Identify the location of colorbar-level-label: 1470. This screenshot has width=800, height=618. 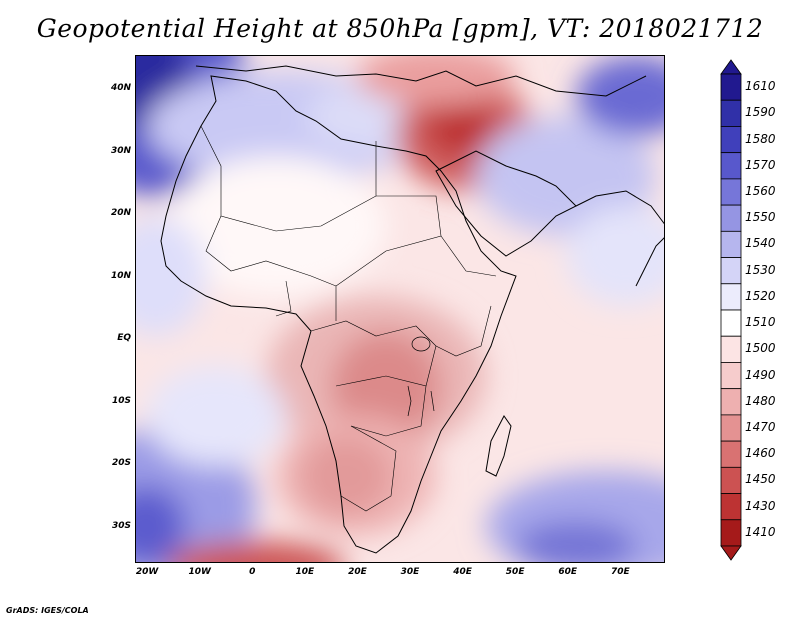
(760, 427).